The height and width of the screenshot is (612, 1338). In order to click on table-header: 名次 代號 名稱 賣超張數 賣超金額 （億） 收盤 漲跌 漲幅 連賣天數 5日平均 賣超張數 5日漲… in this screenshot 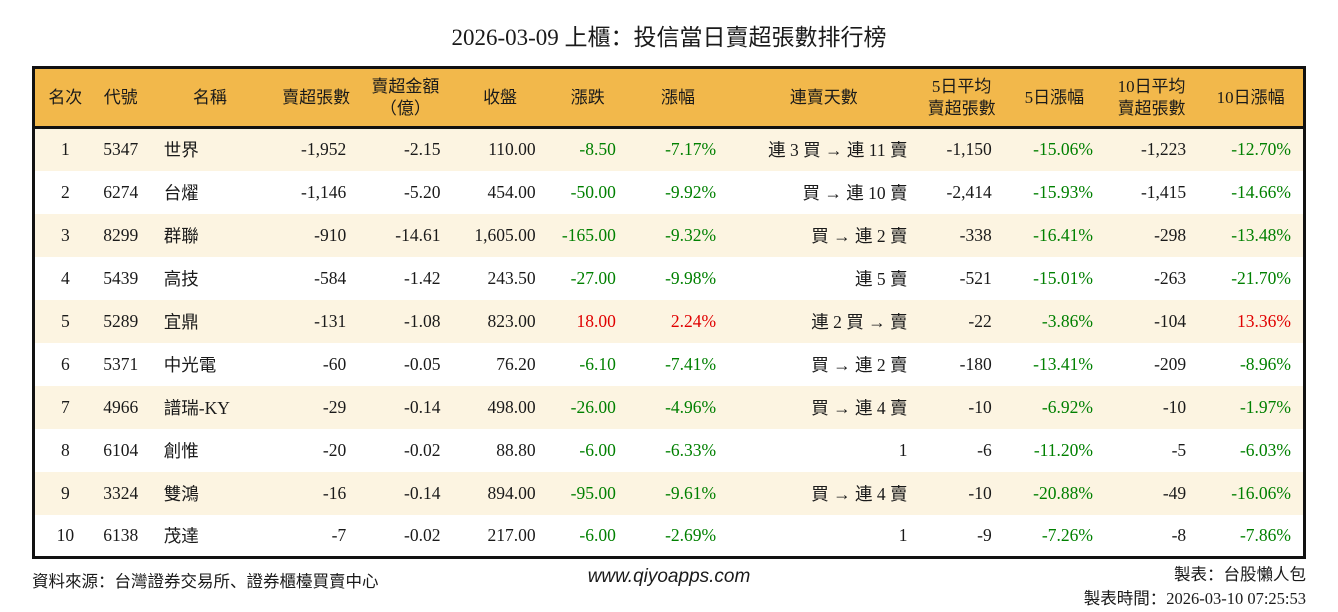, I will do `click(669, 98)`.